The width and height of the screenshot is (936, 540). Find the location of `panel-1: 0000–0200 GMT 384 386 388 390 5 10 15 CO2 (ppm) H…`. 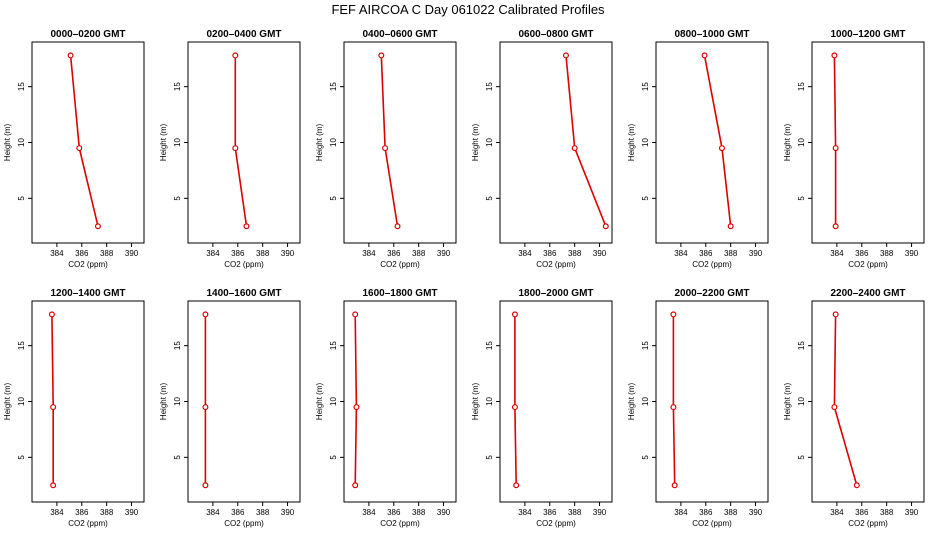

panel-1: 0000–0200 GMT 384 386 388 390 5 10 15 CO2 (ppm) H… is located at coordinates (74, 149).